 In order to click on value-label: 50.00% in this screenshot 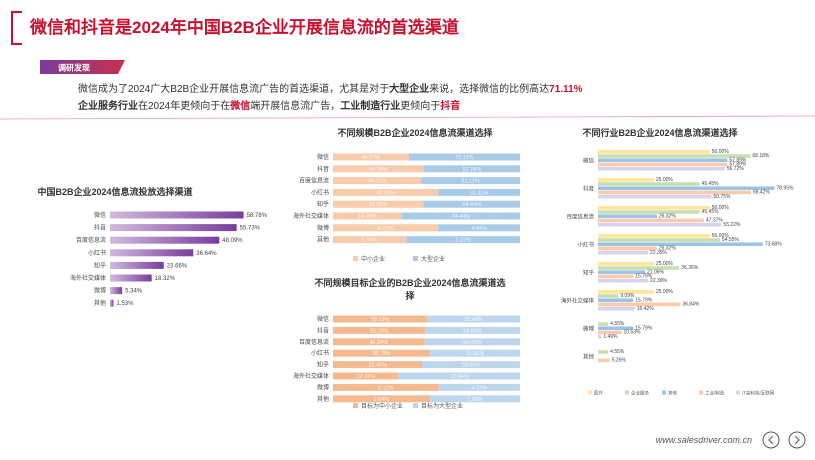, I will do `click(721, 152)`.